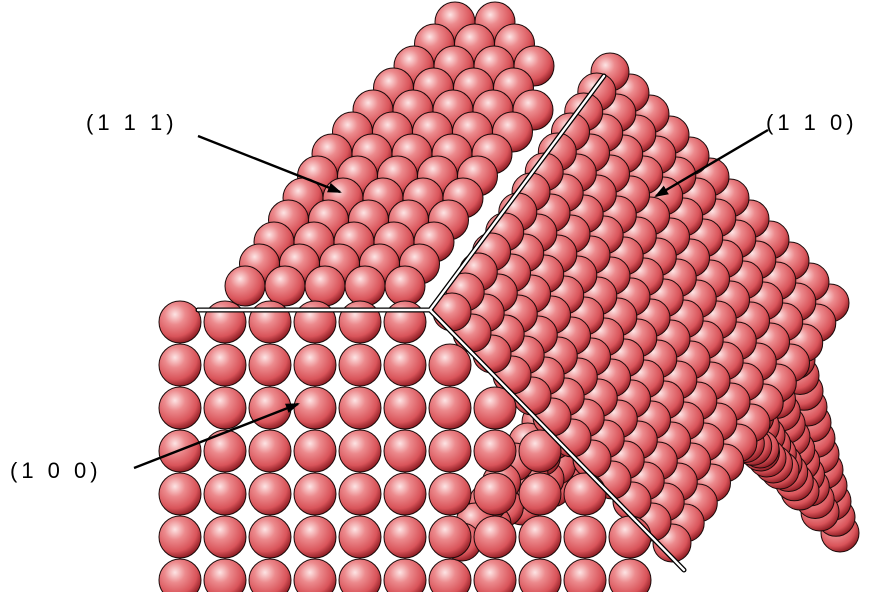  Describe the element at coordinates (132, 122) in the screenshot. I see `label-111: (1 1 1)` at that location.